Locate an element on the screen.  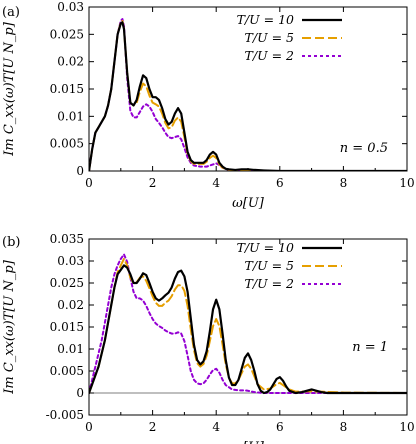
density-annotation: n = 0.5 is located at coordinates (364, 148).